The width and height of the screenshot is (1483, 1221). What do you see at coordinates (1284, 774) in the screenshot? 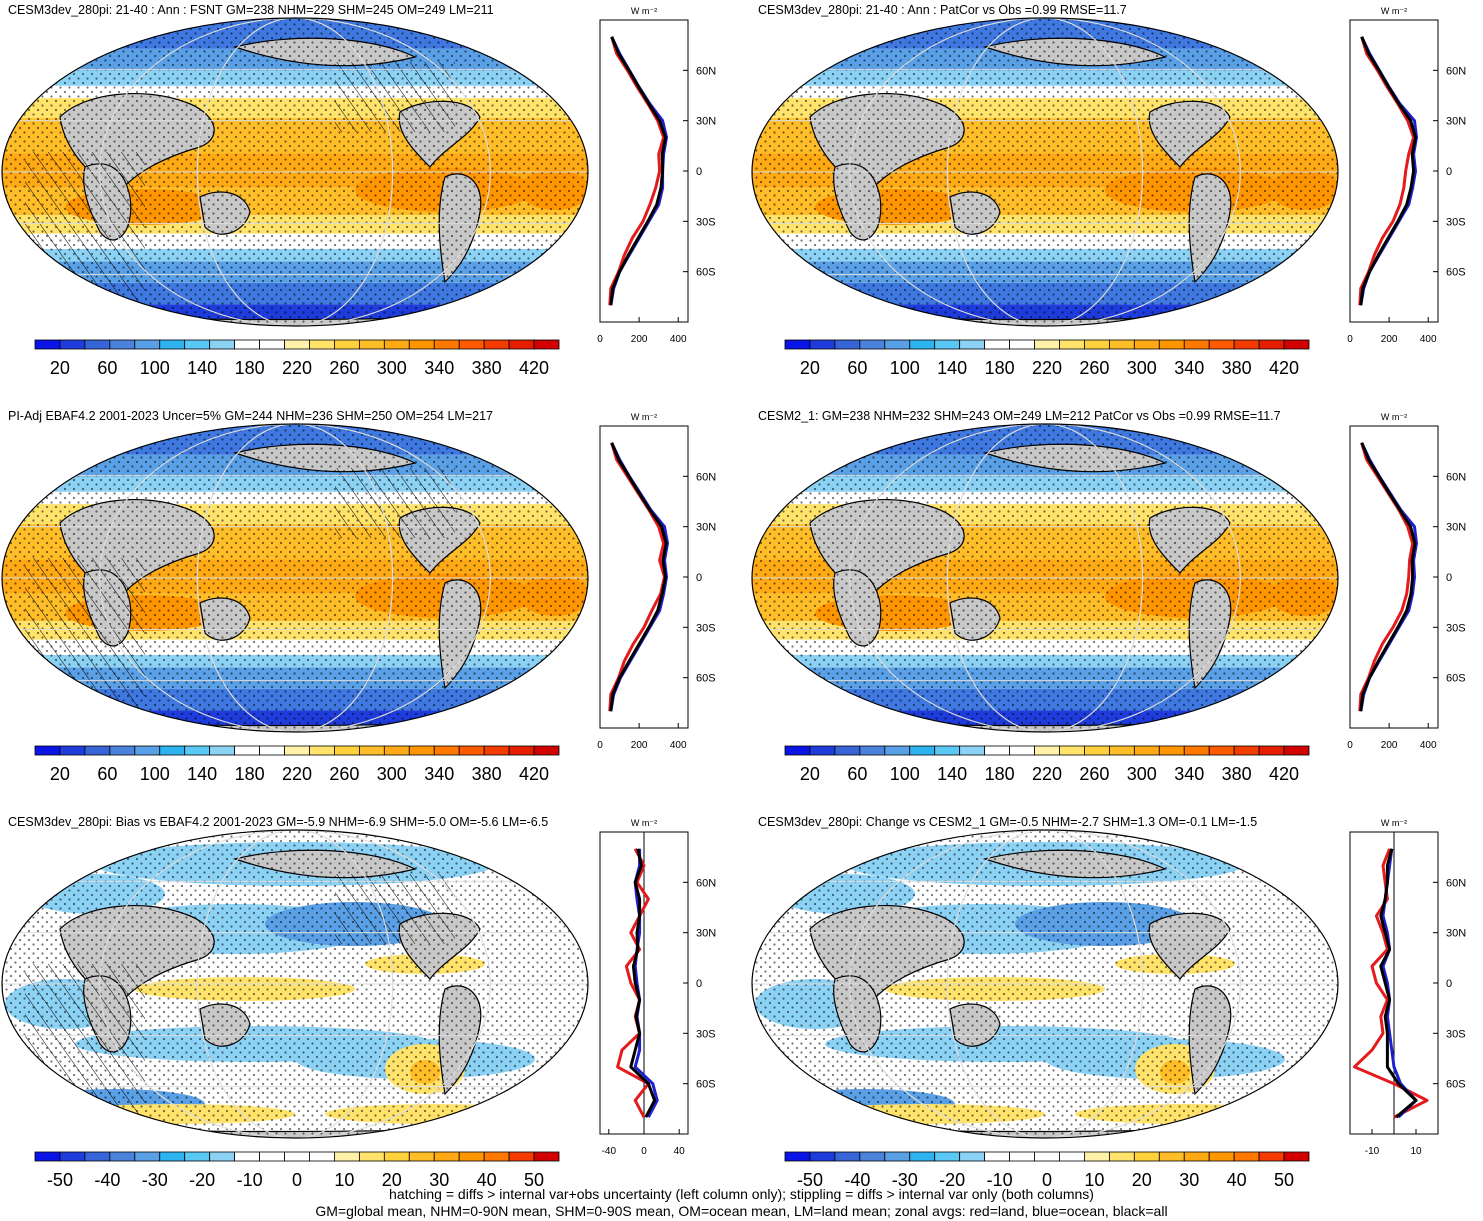
I see `colorbar-label: 420` at bounding box center [1284, 774].